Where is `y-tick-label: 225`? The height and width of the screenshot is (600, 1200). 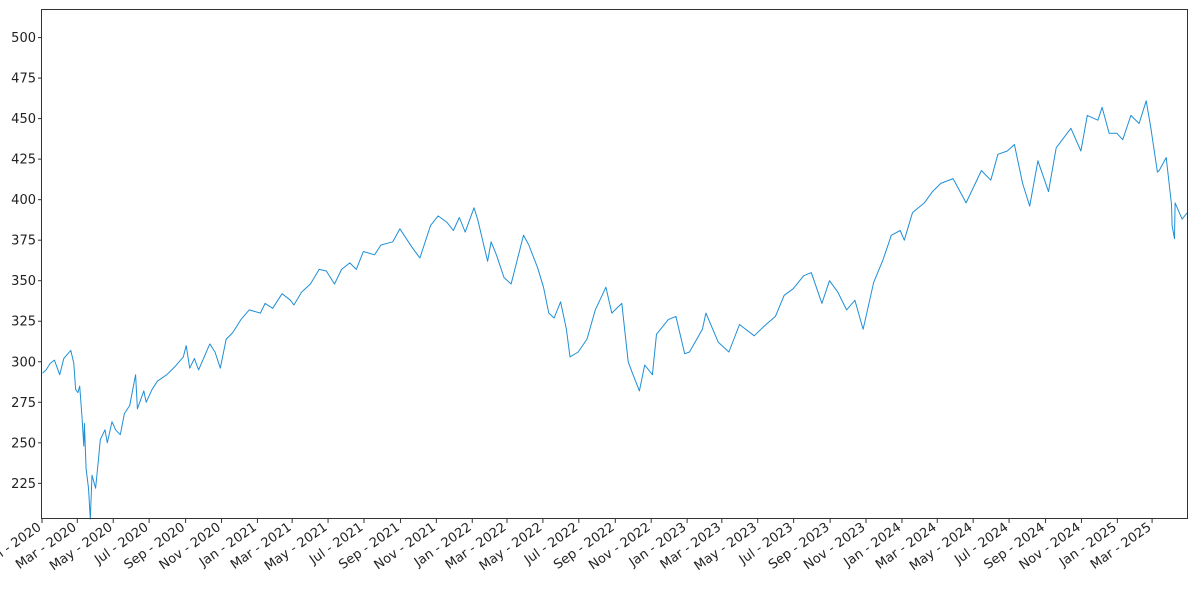
y-tick-label: 225 is located at coordinates (23, 484).